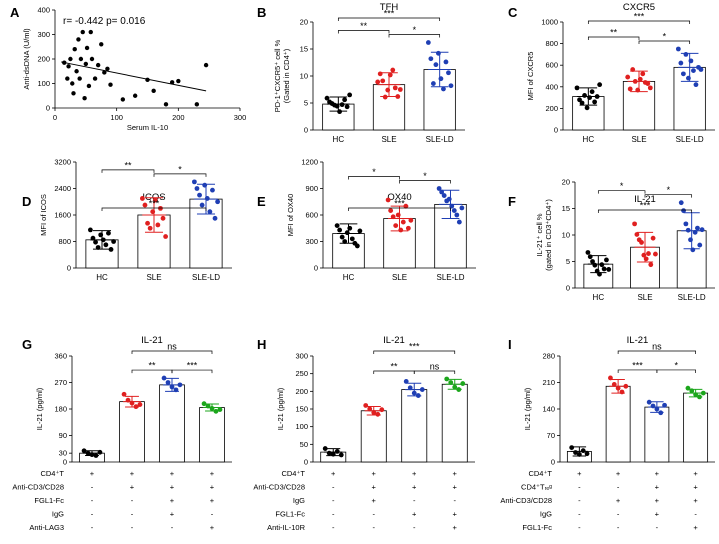 The width and height of the screenshot is (719, 544). I want to click on x-category-label: SLE-LD, so click(206, 277).